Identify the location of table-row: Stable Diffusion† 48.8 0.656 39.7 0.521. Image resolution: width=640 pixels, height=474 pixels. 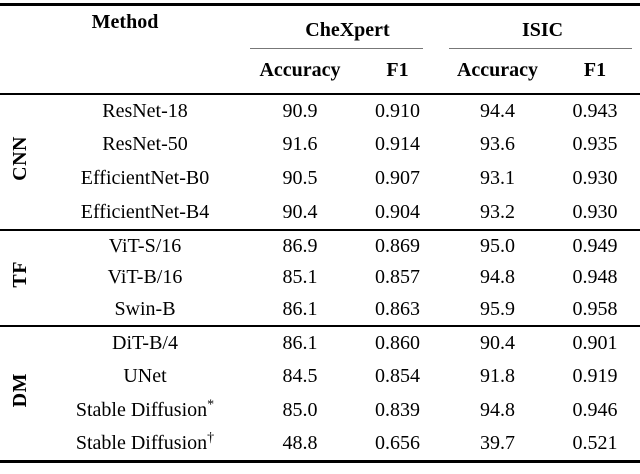
(320, 445).